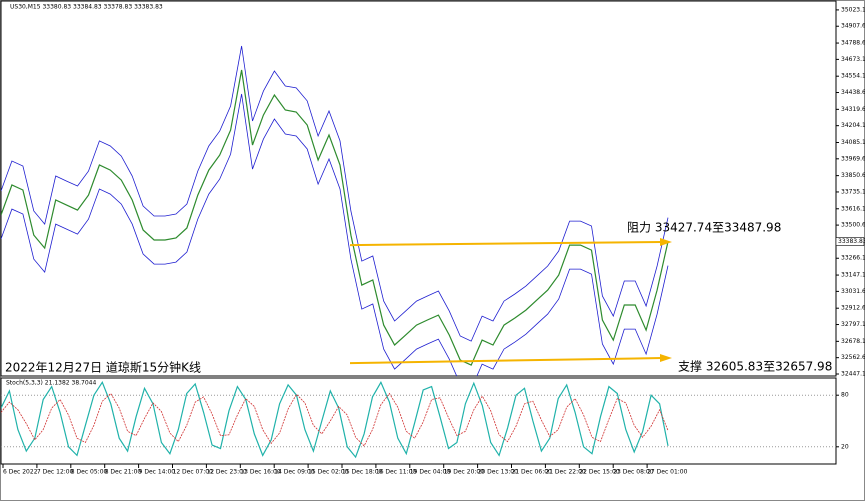  I want to click on y-tick-label: 34554.10, so click(853, 76).